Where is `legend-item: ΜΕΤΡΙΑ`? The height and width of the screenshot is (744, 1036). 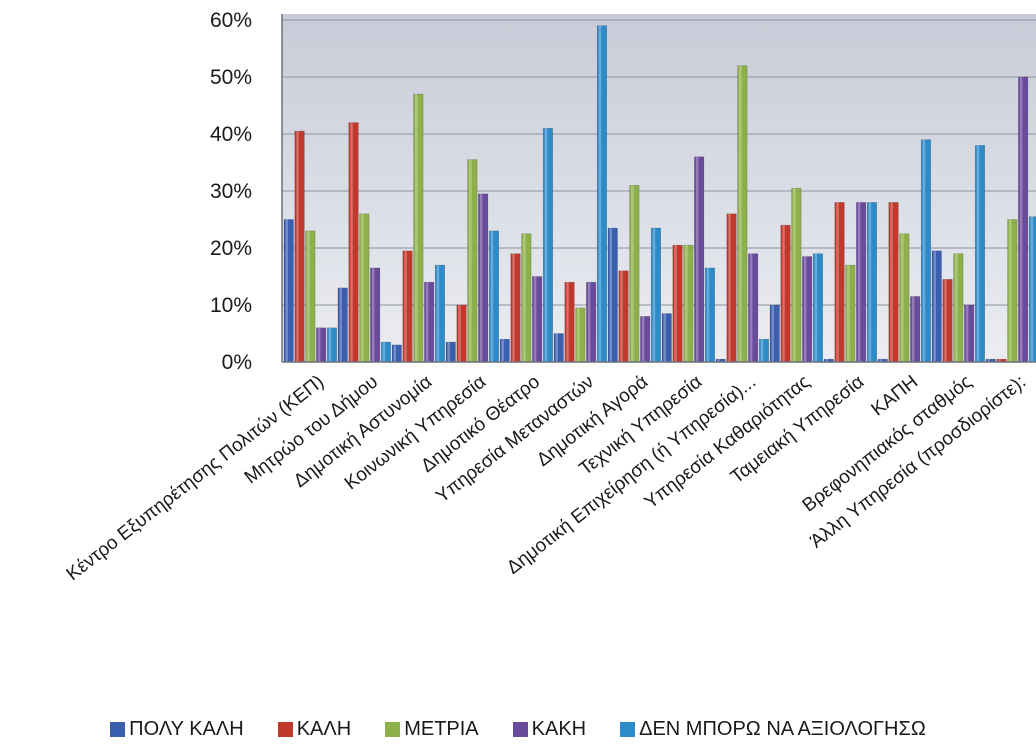 legend-item: ΜΕΤΡΙΑ is located at coordinates (432, 729).